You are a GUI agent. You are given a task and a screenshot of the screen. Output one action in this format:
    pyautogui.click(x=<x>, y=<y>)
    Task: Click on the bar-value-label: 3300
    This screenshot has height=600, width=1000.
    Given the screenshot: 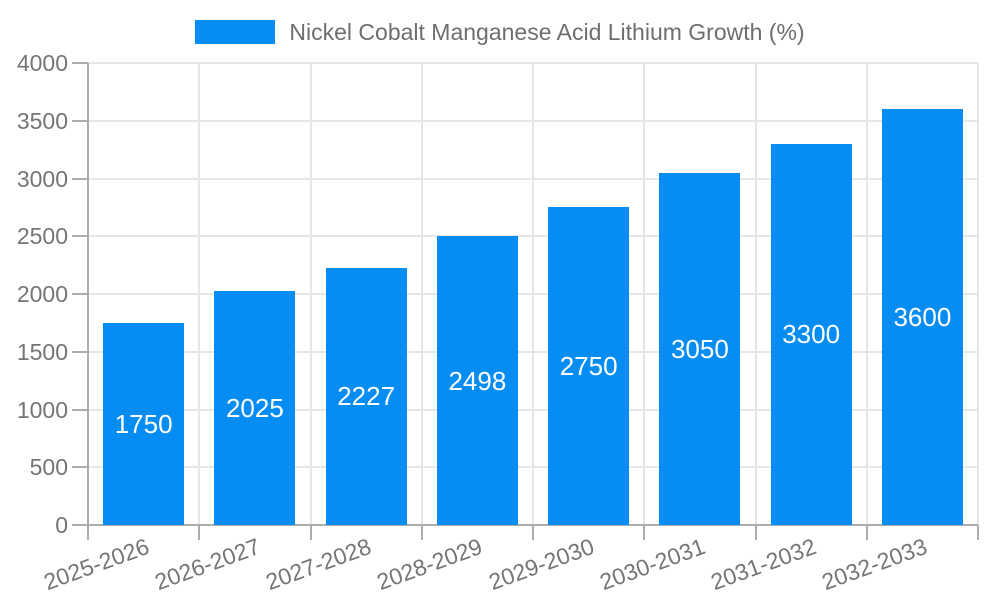 What is the action you would take?
    pyautogui.click(x=811, y=334)
    